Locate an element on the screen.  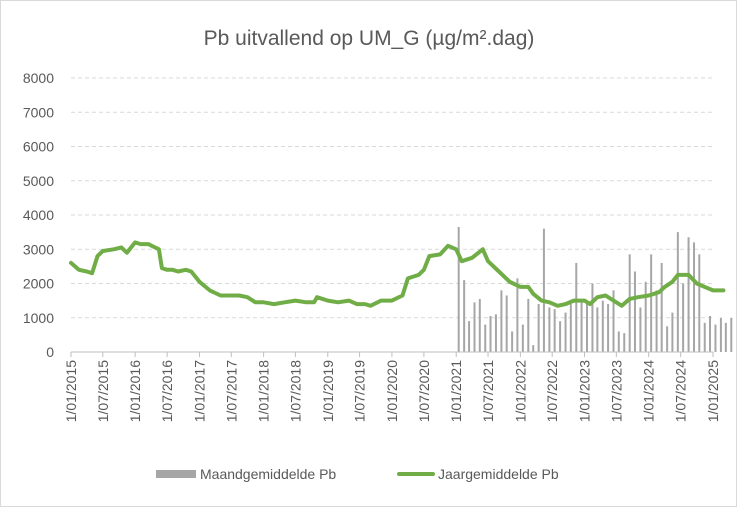
x-tick-label: 1/01/2024 is located at coordinates (649, 391).